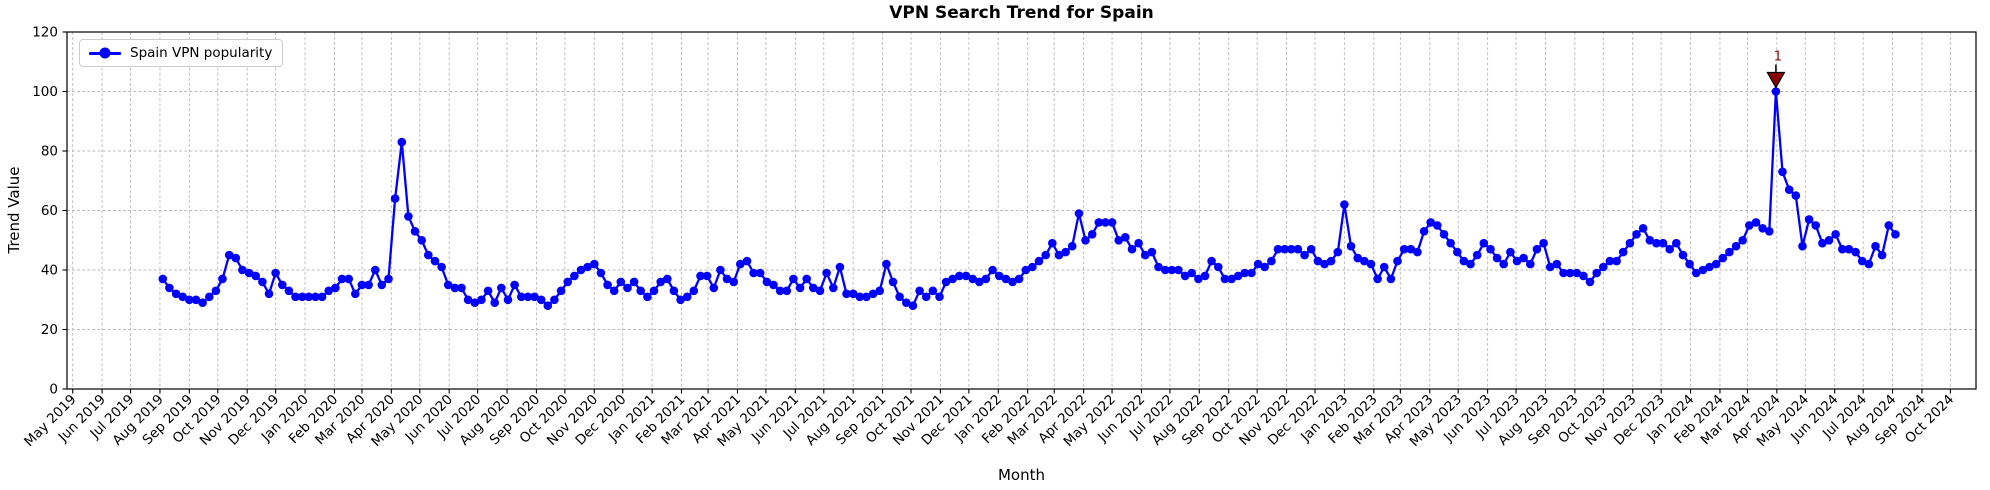 This screenshot has height=490, width=1990. I want to click on y-axis-ticks: 0 20 40 60 80 100 120, so click(49, 211).